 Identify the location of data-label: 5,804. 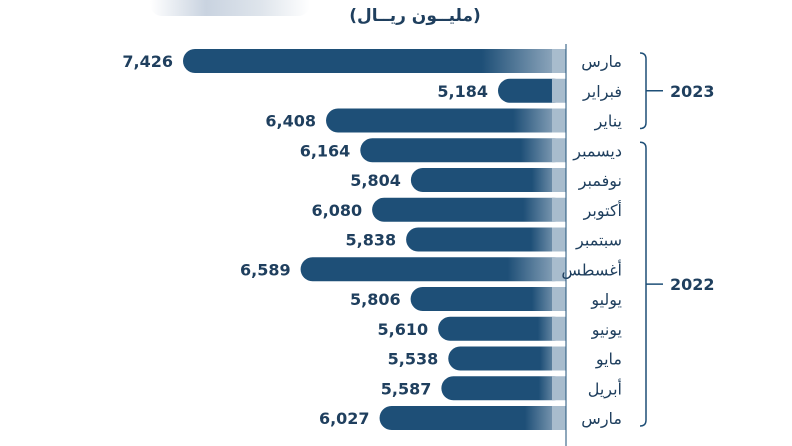
(375, 180).